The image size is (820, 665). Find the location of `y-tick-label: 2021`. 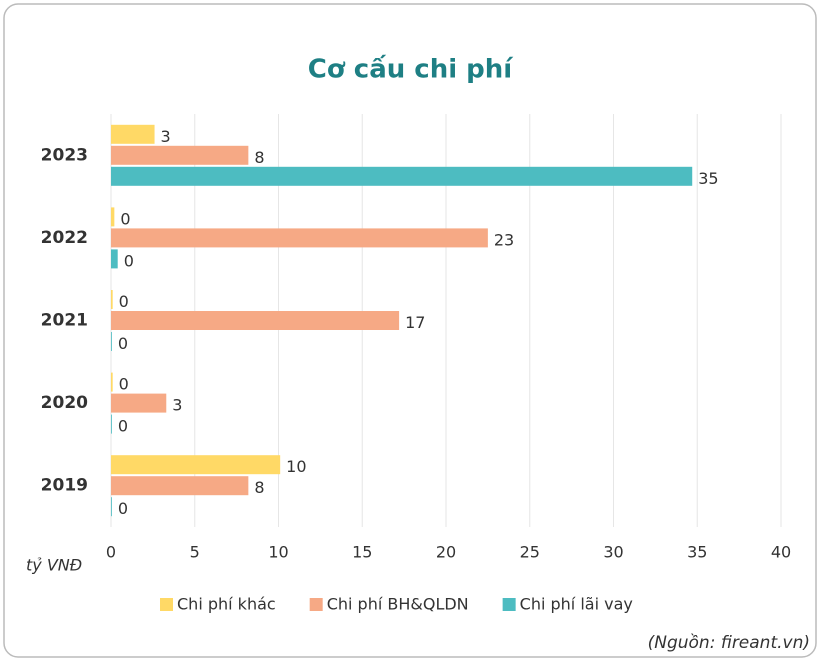

y-tick-label: 2021 is located at coordinates (64, 321).